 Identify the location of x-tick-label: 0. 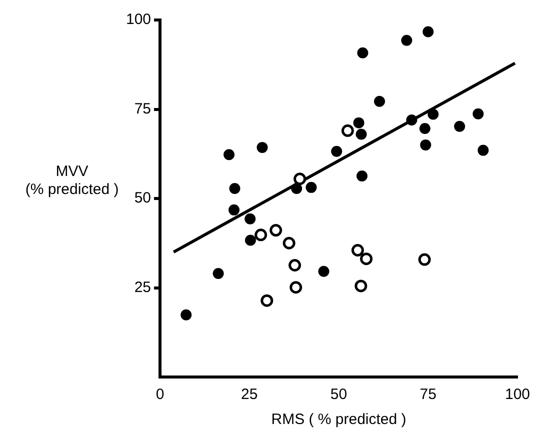
(160, 395).